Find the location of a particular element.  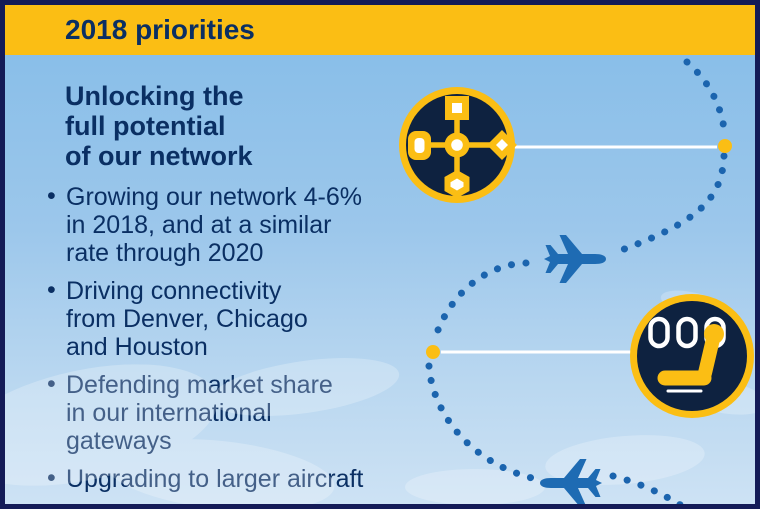

bullet-text: Upgrading to larger aircraft is located at coordinates (214, 479).